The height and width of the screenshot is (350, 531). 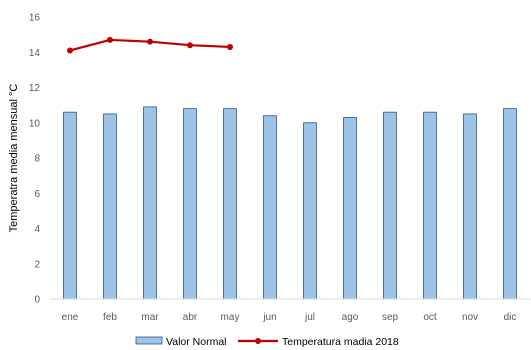 I want to click on legend-label-line: Temperatura madia 2018, so click(x=340, y=342).